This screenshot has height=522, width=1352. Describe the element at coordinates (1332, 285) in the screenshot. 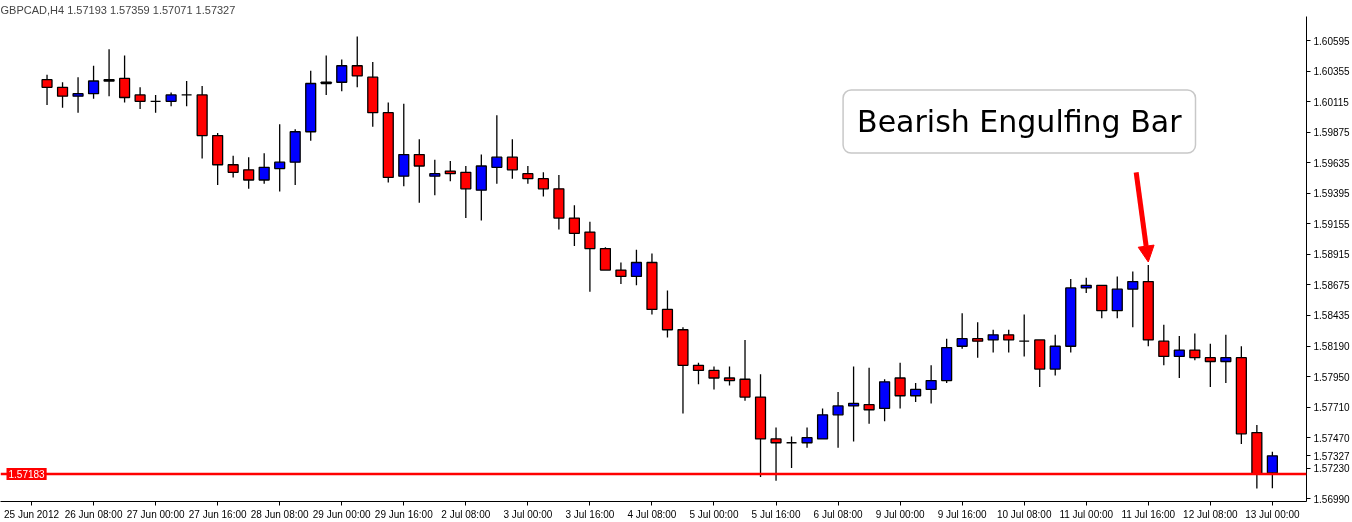

I see `y-tick-label: 1.58675` at that location.